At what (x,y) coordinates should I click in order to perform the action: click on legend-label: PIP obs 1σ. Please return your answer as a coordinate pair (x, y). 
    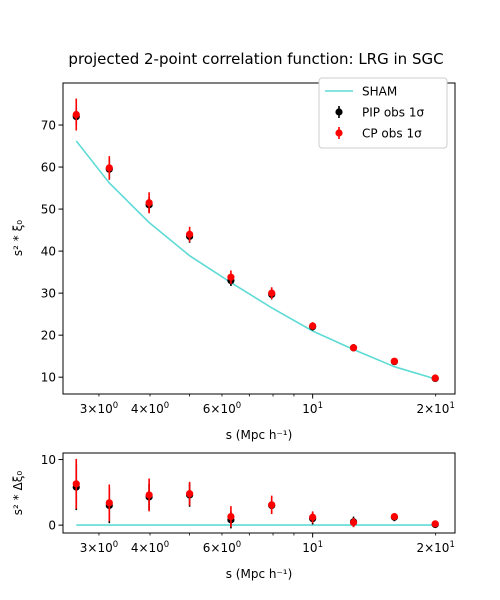
    Looking at the image, I should click on (393, 113).